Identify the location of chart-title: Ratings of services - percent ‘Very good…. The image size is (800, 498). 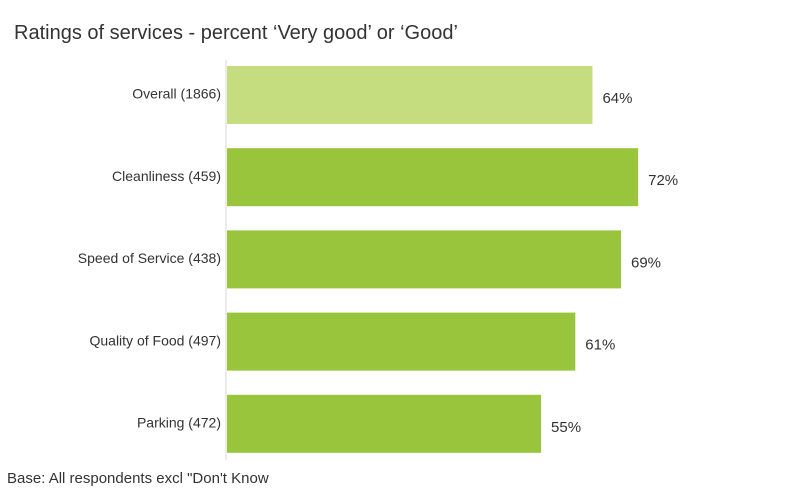
(236, 33).